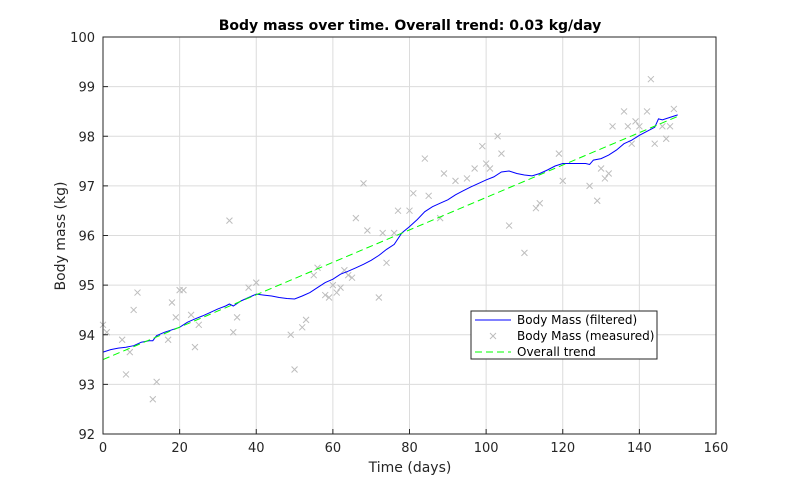 Image resolution: width=792 pixels, height=492 pixels. I want to click on legend-box, so click(564, 335).